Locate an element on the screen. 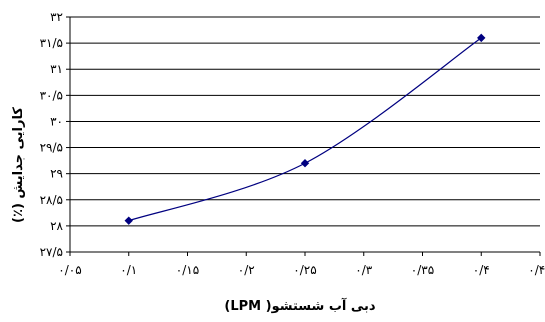 This screenshot has width=545, height=322. x-tick-label-5: ۰/۳ is located at coordinates (363, 270).